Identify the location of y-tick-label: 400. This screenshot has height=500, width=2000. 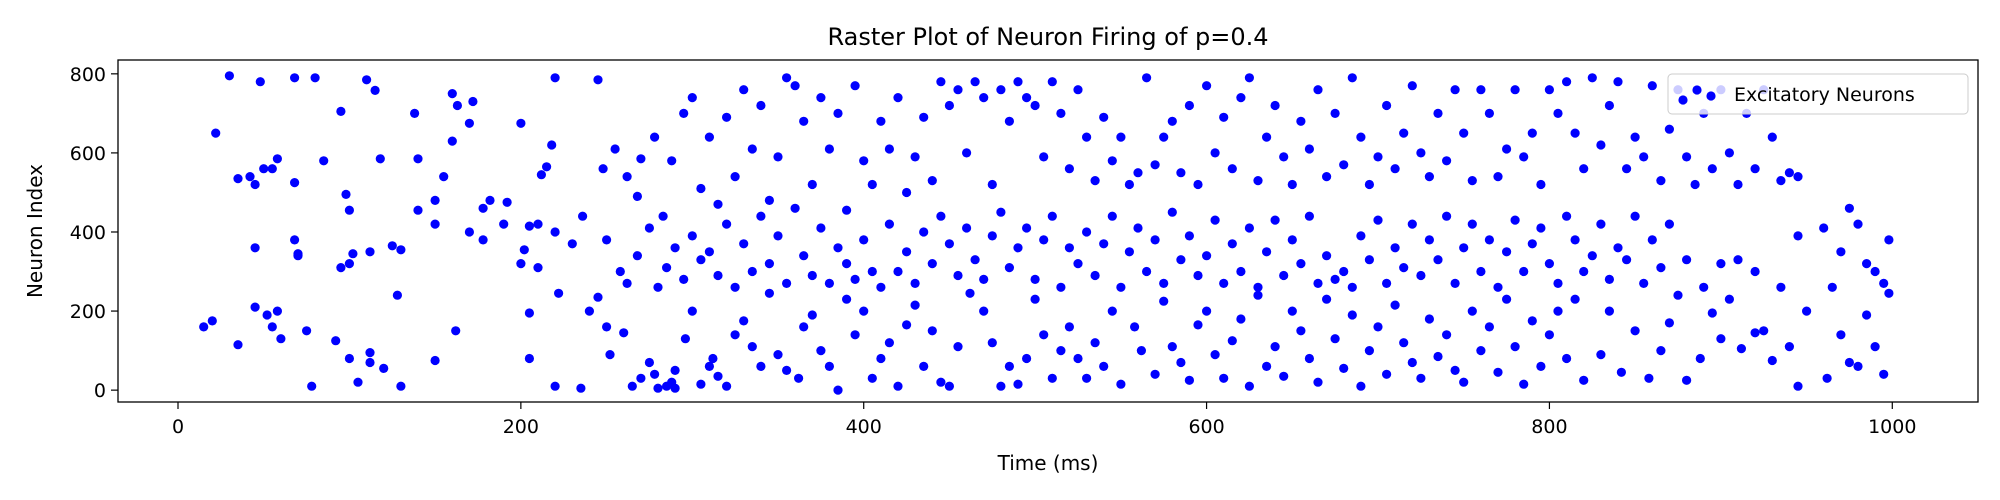
(88, 233).